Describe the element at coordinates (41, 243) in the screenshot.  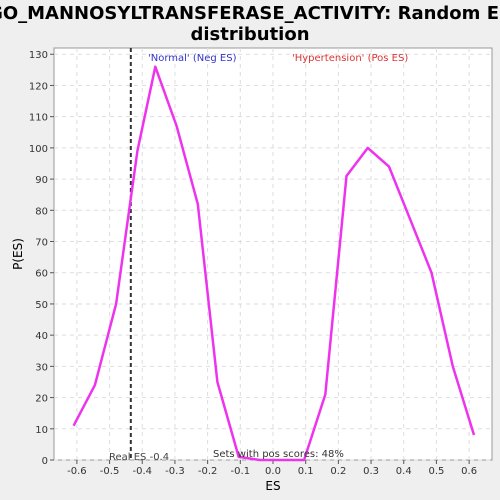
I see `y-tick-label: 70` at that location.